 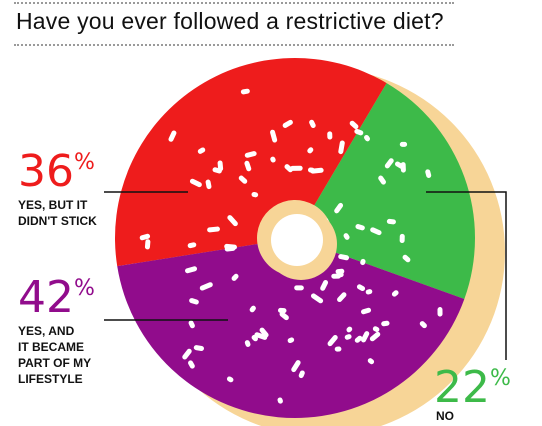 What do you see at coordinates (234, 45) in the screenshot?
I see `title-dotted-rule` at bounding box center [234, 45].